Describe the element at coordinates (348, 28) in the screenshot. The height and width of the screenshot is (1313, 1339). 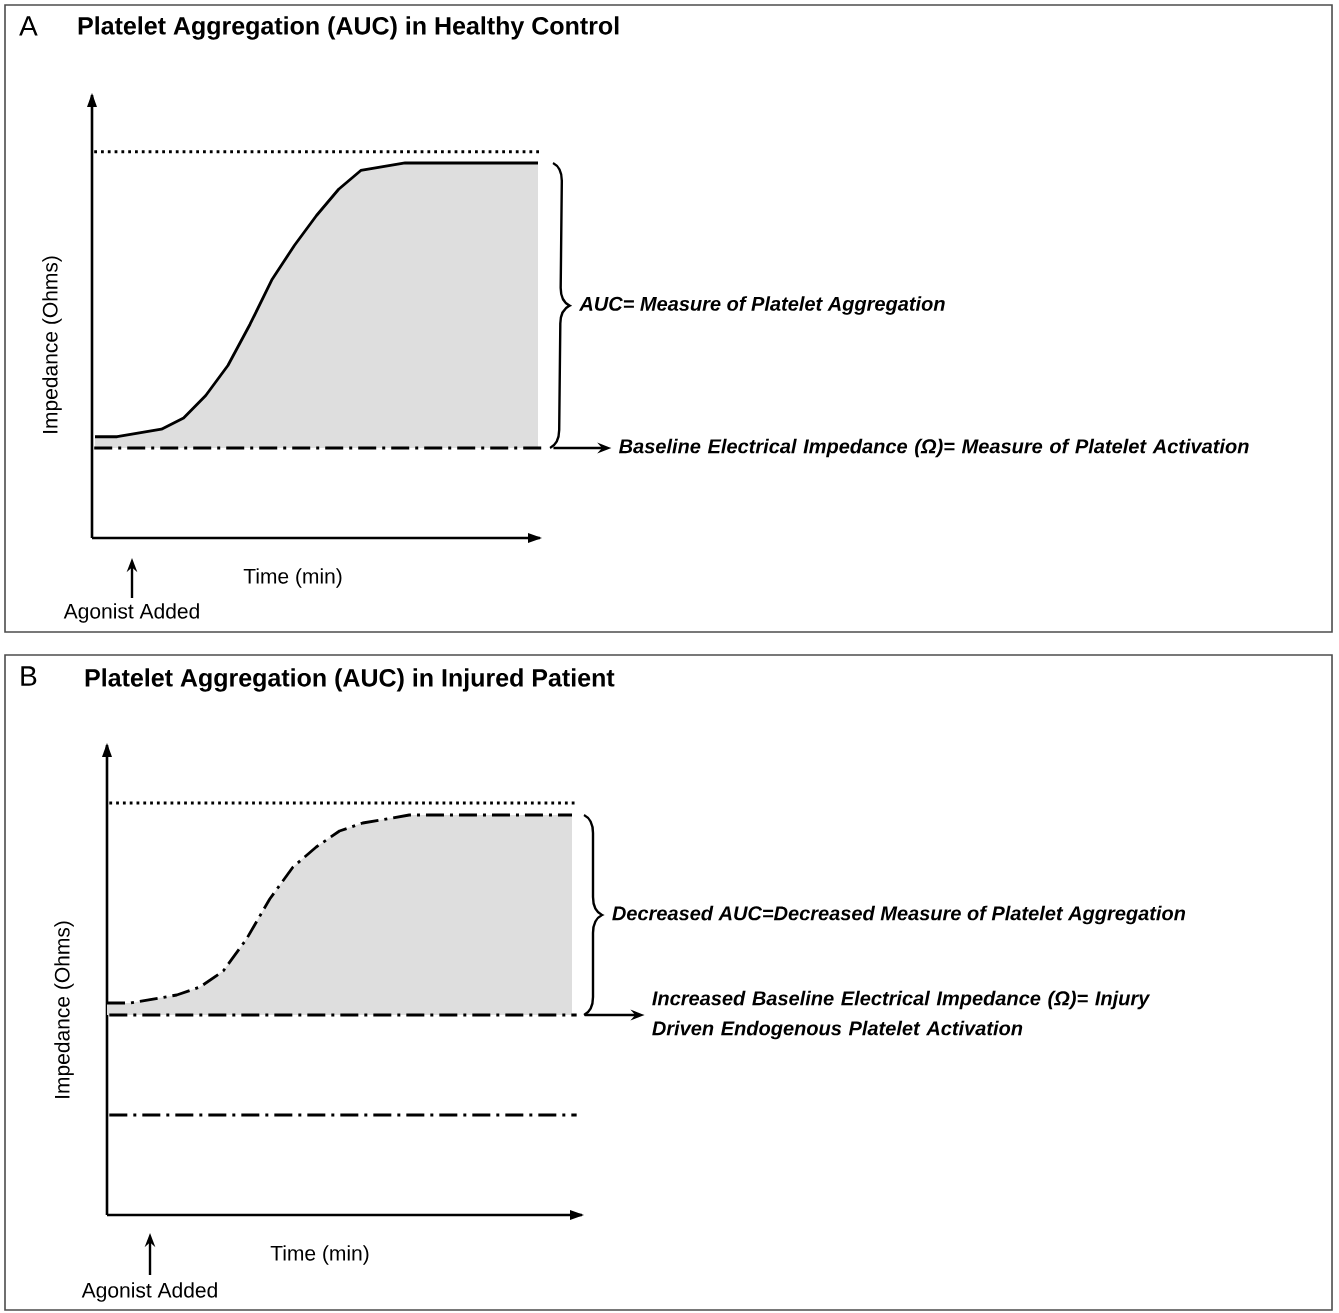
I see `chart-title: Platelet Aggregation (AUC) in Healthy Control` at that location.